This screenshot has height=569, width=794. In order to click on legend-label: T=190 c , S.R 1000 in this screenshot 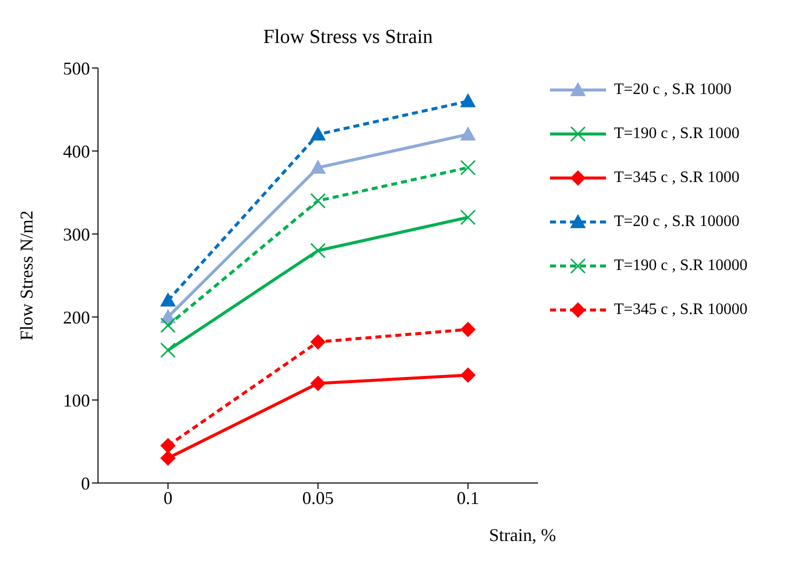, I will do `click(677, 134)`.